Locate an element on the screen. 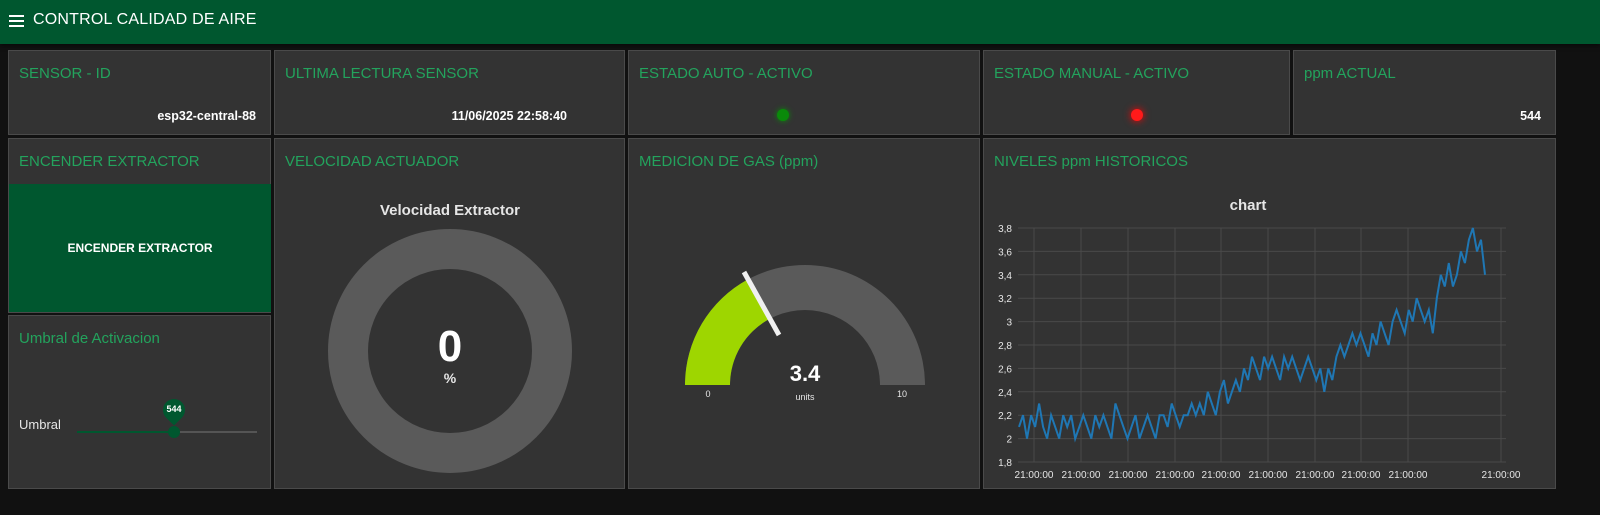 This screenshot has width=1600, height=515. card-title: VELOCIDAD ACTUADOR is located at coordinates (372, 161).